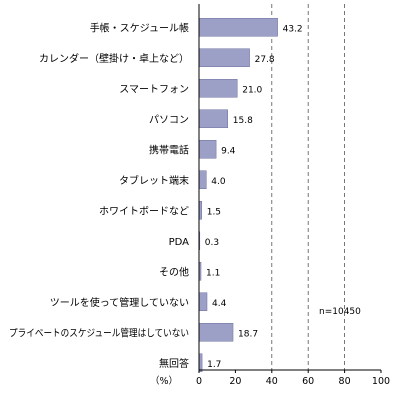 The height and width of the screenshot is (406, 420). What do you see at coordinates (243, 121) in the screenshot?
I see `value-label-3: 15.8` at bounding box center [243, 121].